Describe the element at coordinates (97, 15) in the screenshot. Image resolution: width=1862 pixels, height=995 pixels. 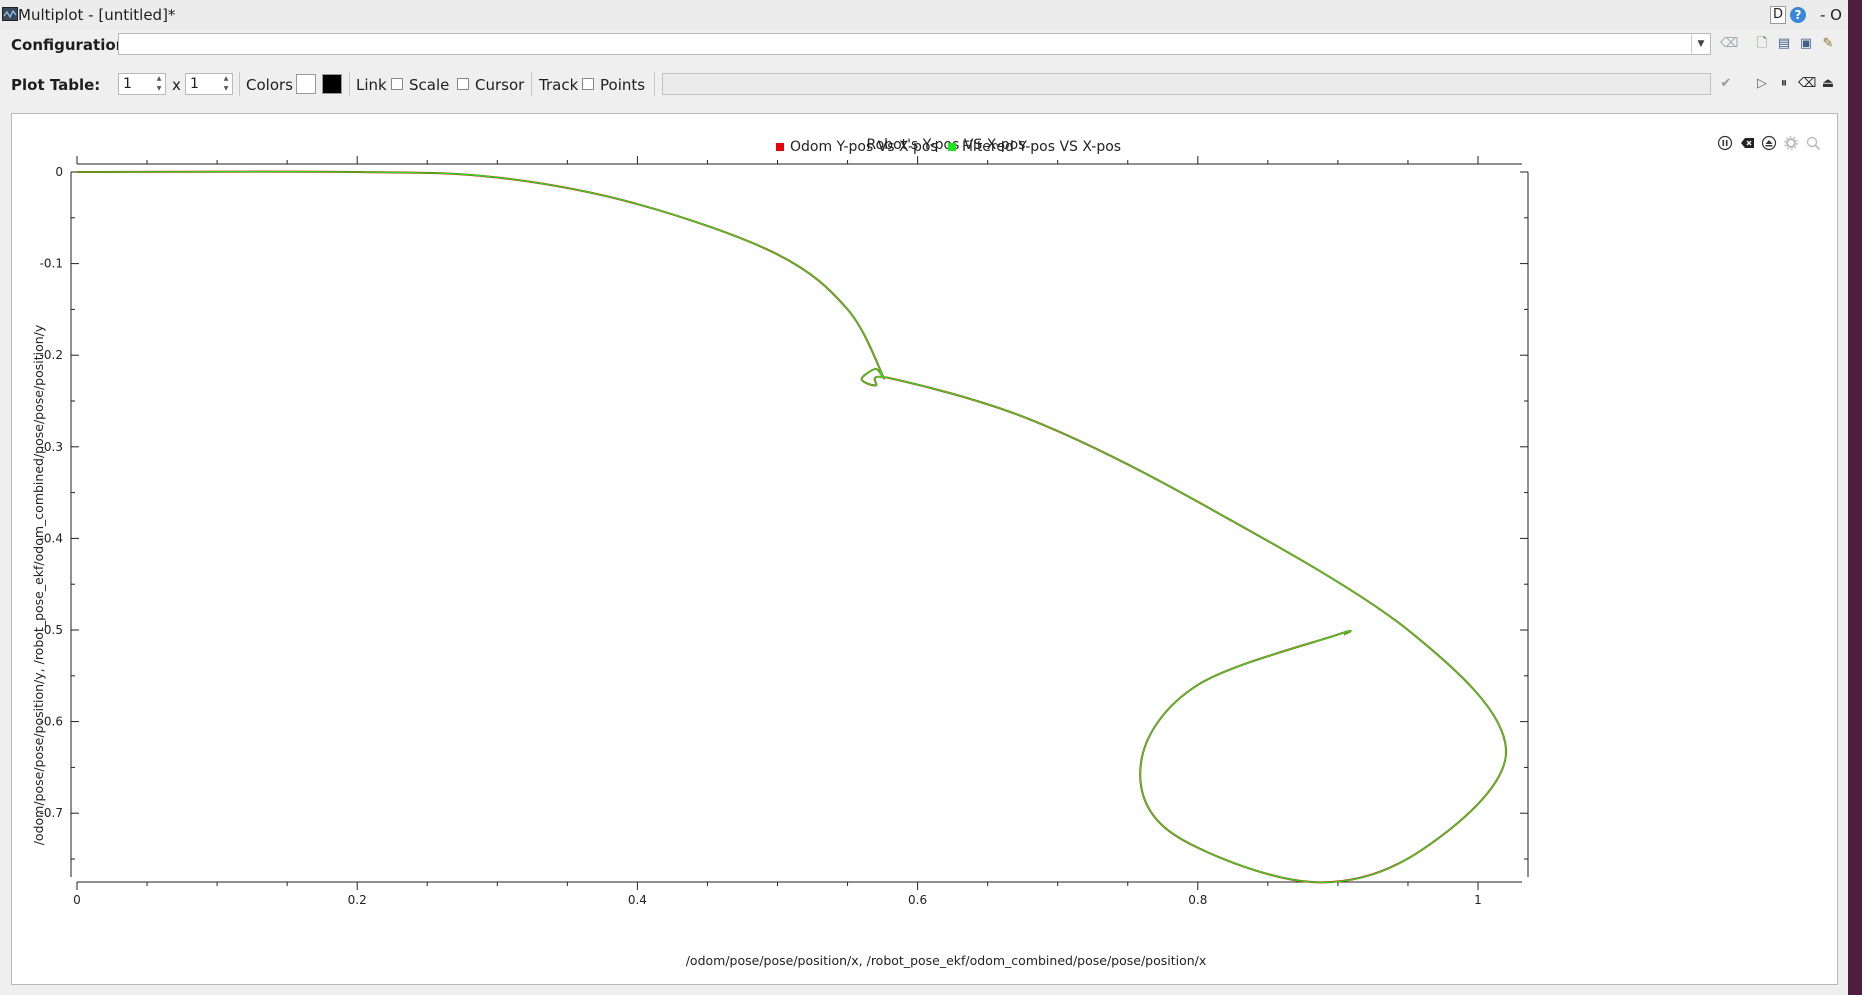
I see `window-title: Multiplot - [untitled]*` at that location.